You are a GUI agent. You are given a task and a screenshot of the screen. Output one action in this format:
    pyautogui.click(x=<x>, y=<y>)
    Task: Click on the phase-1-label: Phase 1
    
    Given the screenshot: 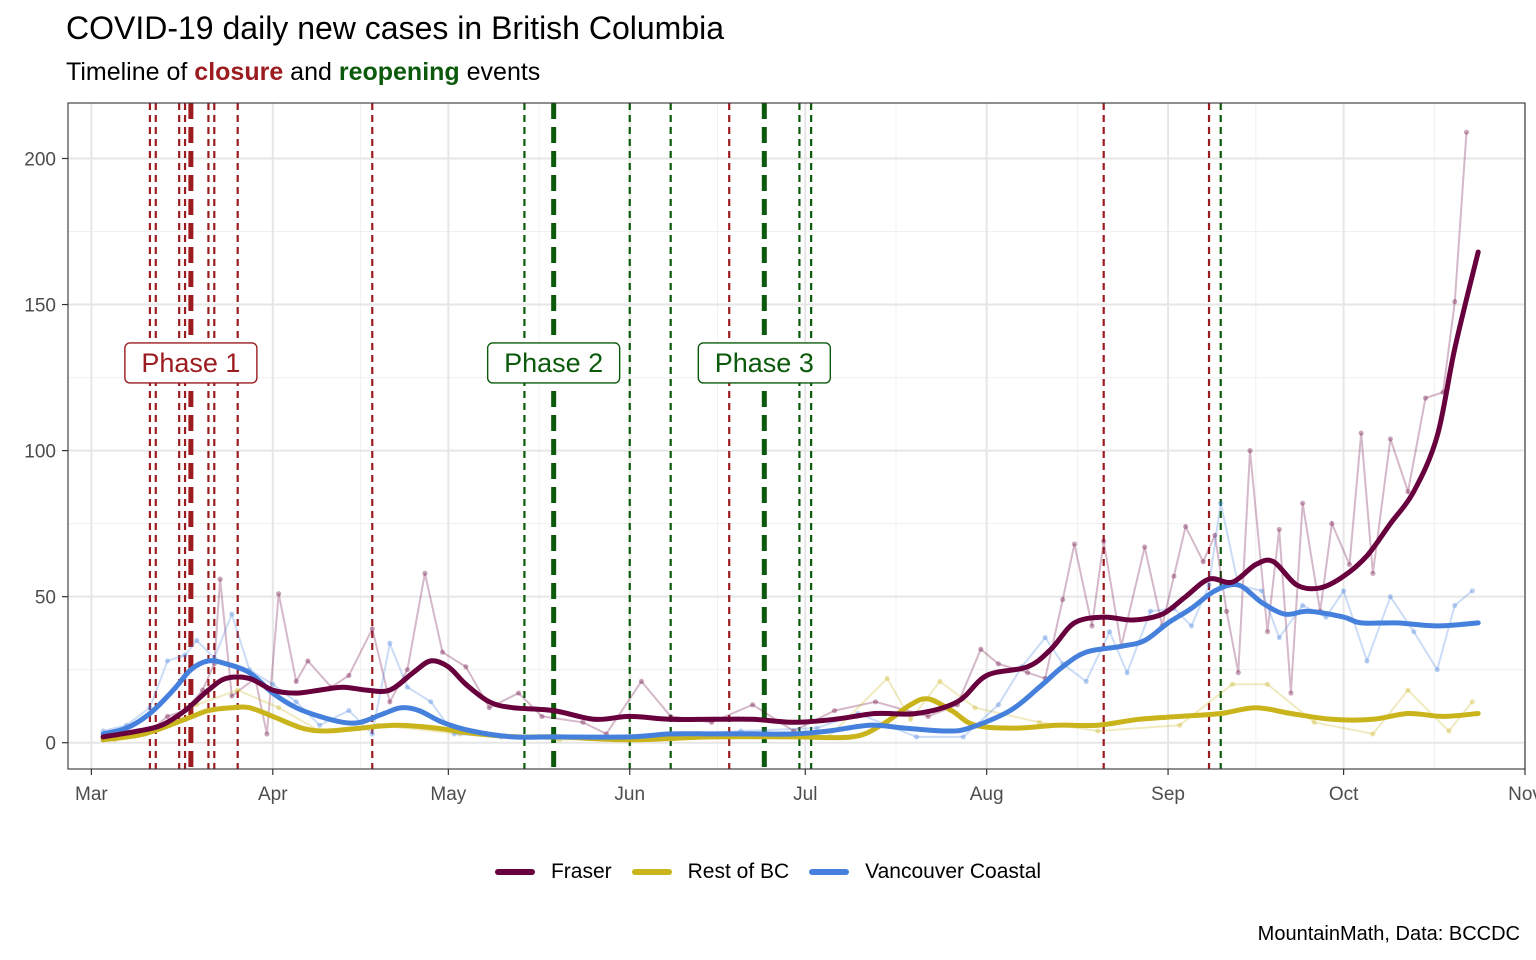 What is the action you would take?
    pyautogui.click(x=190, y=363)
    